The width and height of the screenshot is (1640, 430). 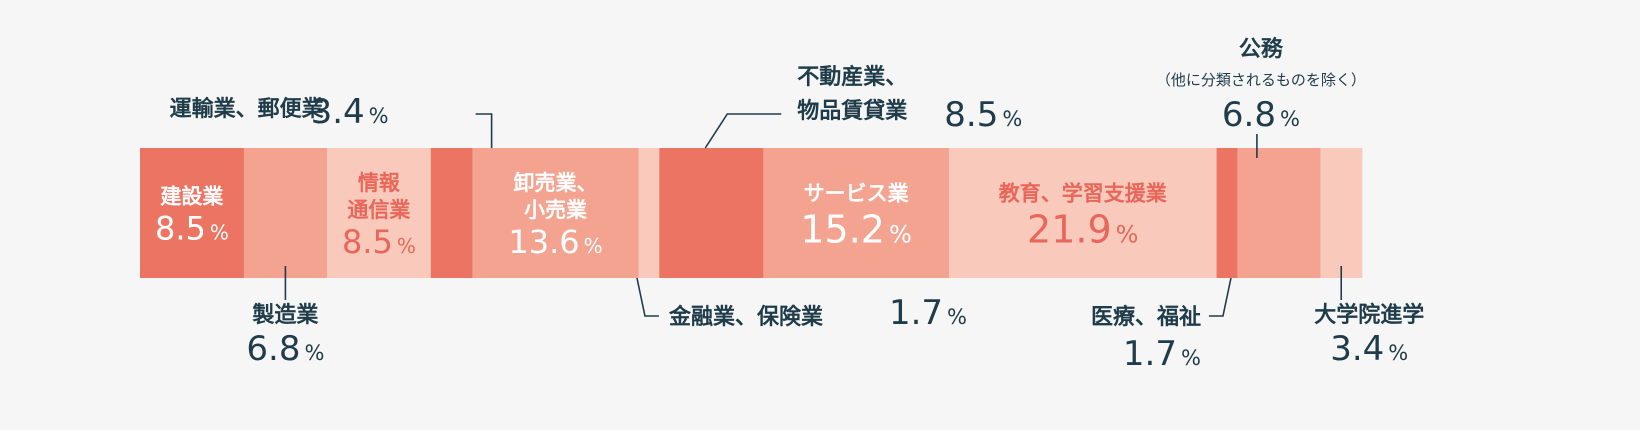 What do you see at coordinates (928, 313) in the screenshot?
I see `segment-value-5: 1.7%` at bounding box center [928, 313].